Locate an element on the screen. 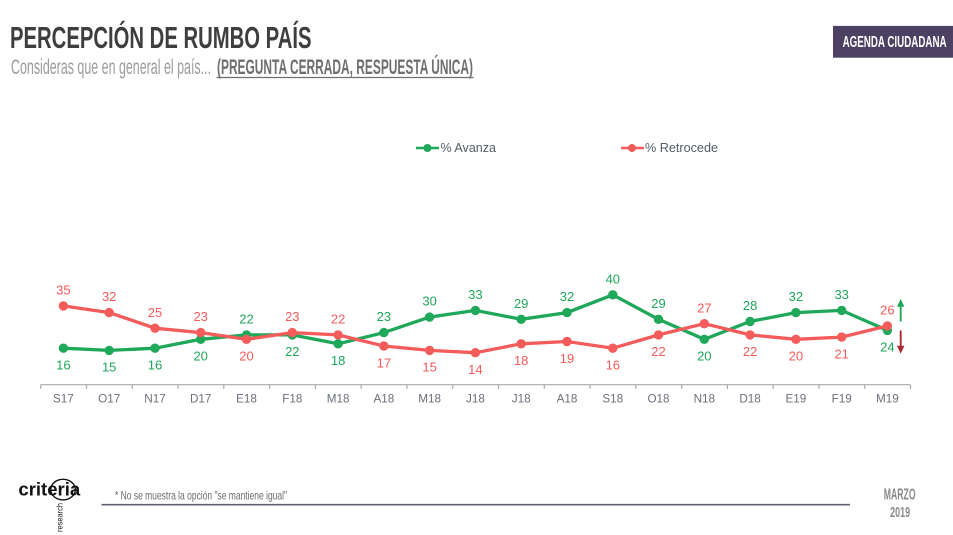 Image resolution: width=953 pixels, height=535 pixels. svg-text: PERCEPCIÓN DE RUMBO PAÍS is located at coordinates (161, 37).